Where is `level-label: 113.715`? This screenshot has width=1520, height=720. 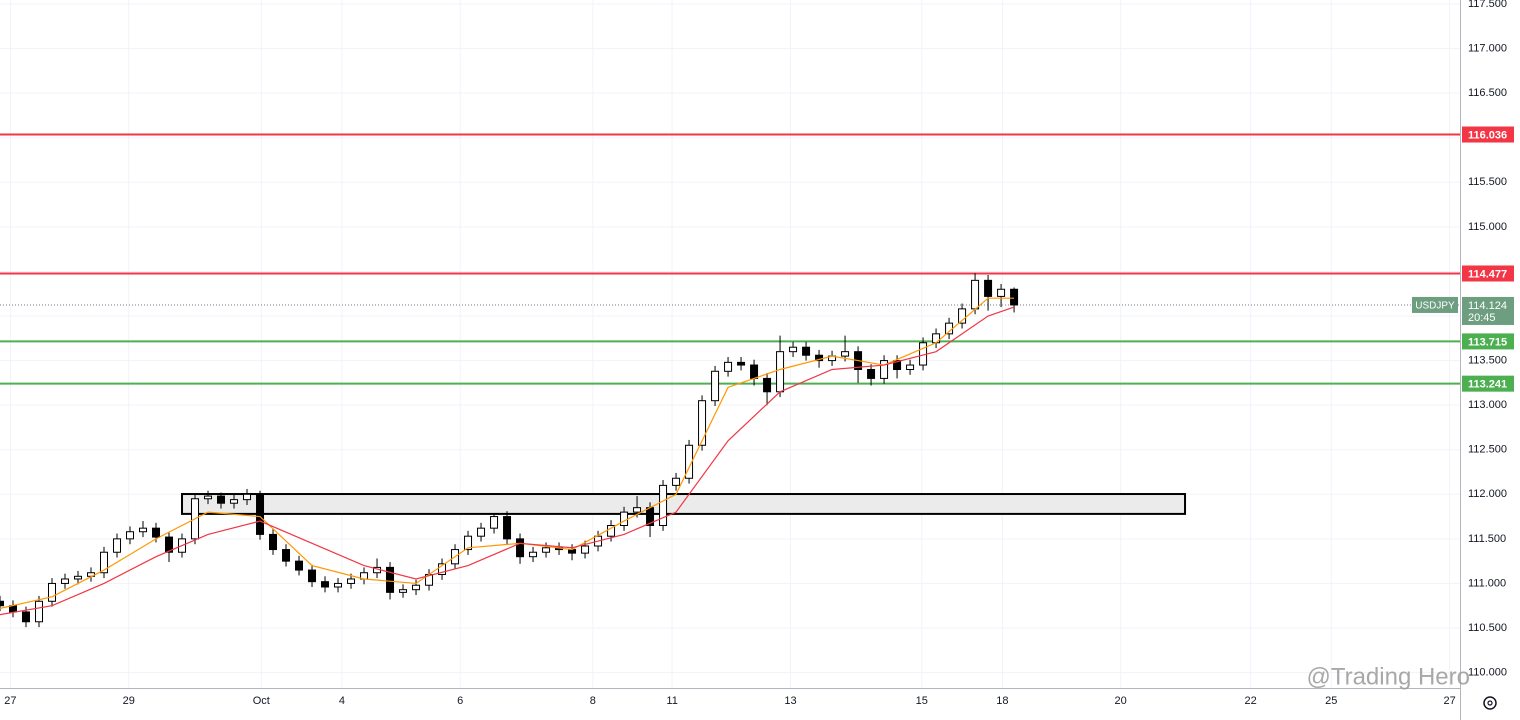
level-label: 113.715 is located at coordinates (1487, 342).